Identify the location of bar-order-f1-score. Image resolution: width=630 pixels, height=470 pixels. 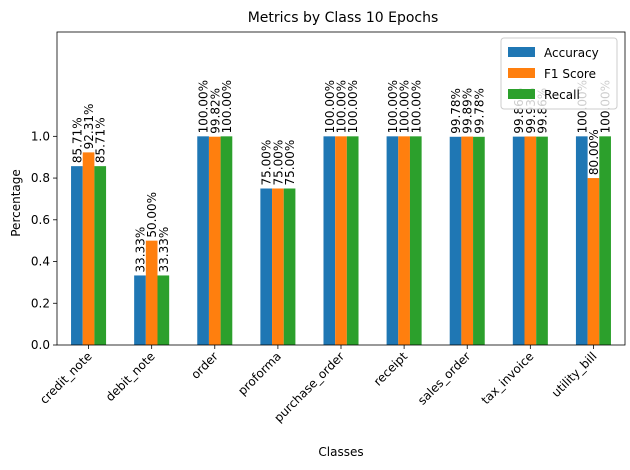
(214, 240).